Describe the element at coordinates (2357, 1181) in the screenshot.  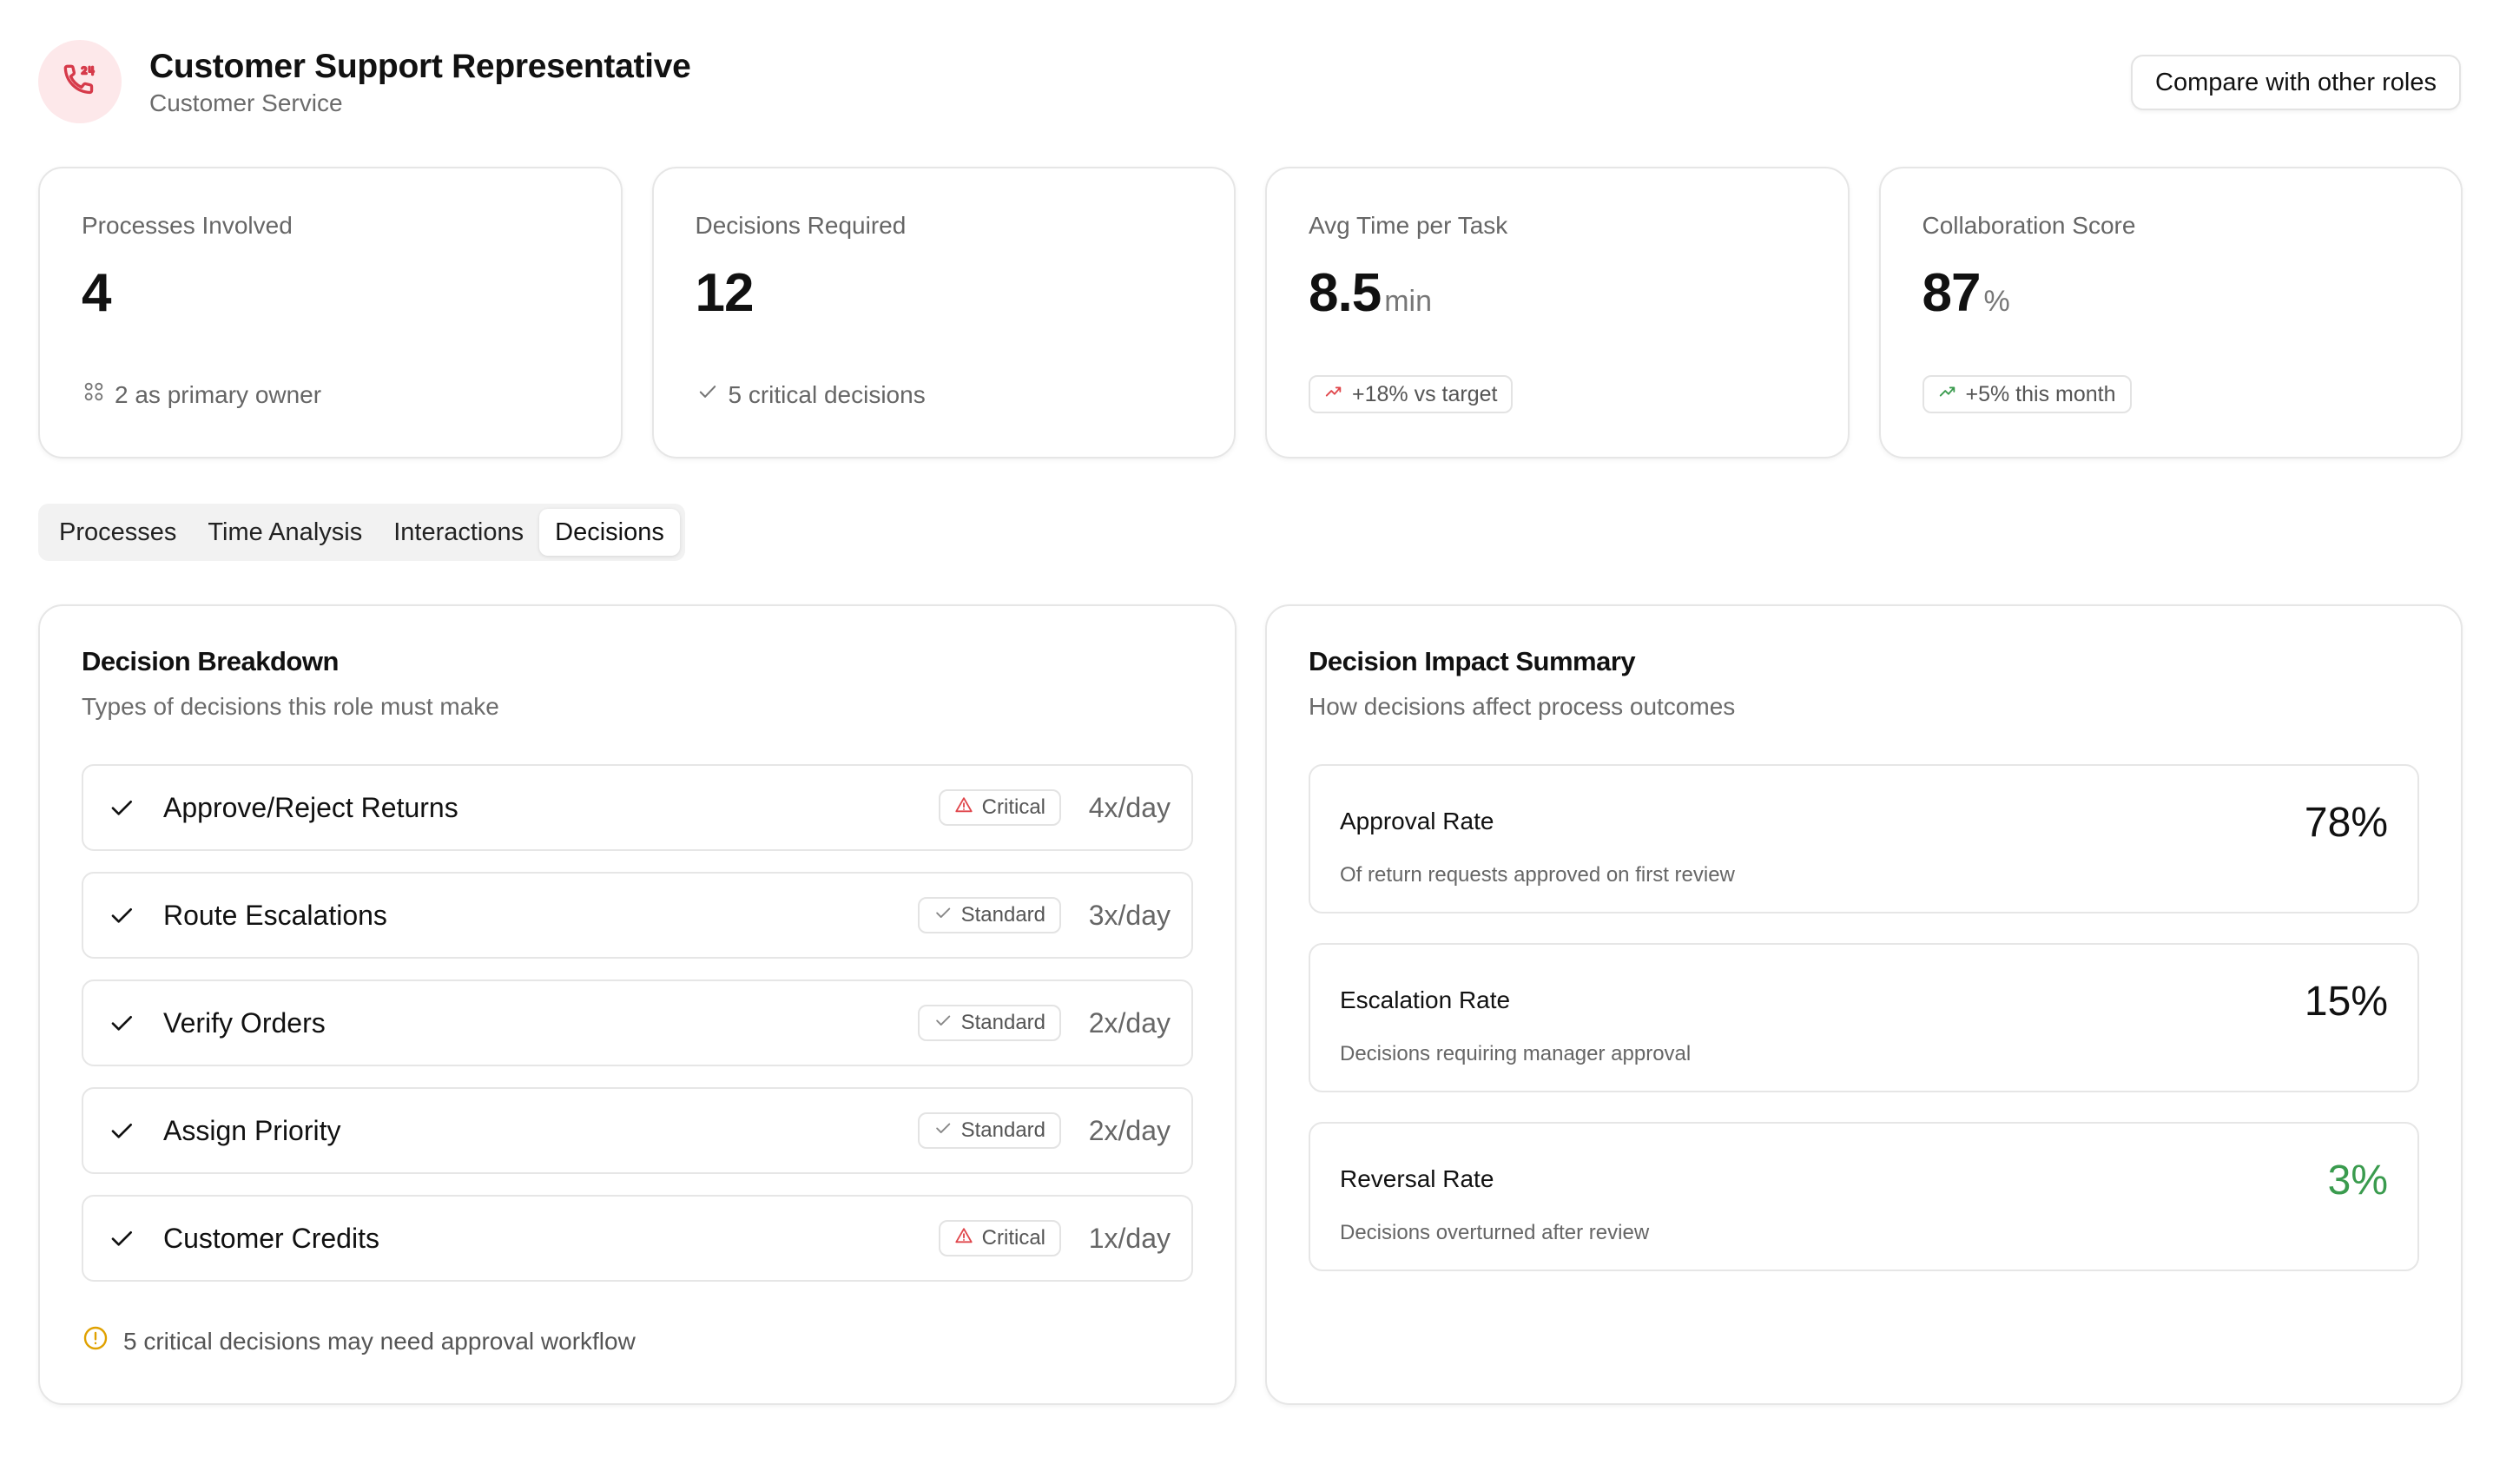
I see `impact-value: 3%` at that location.